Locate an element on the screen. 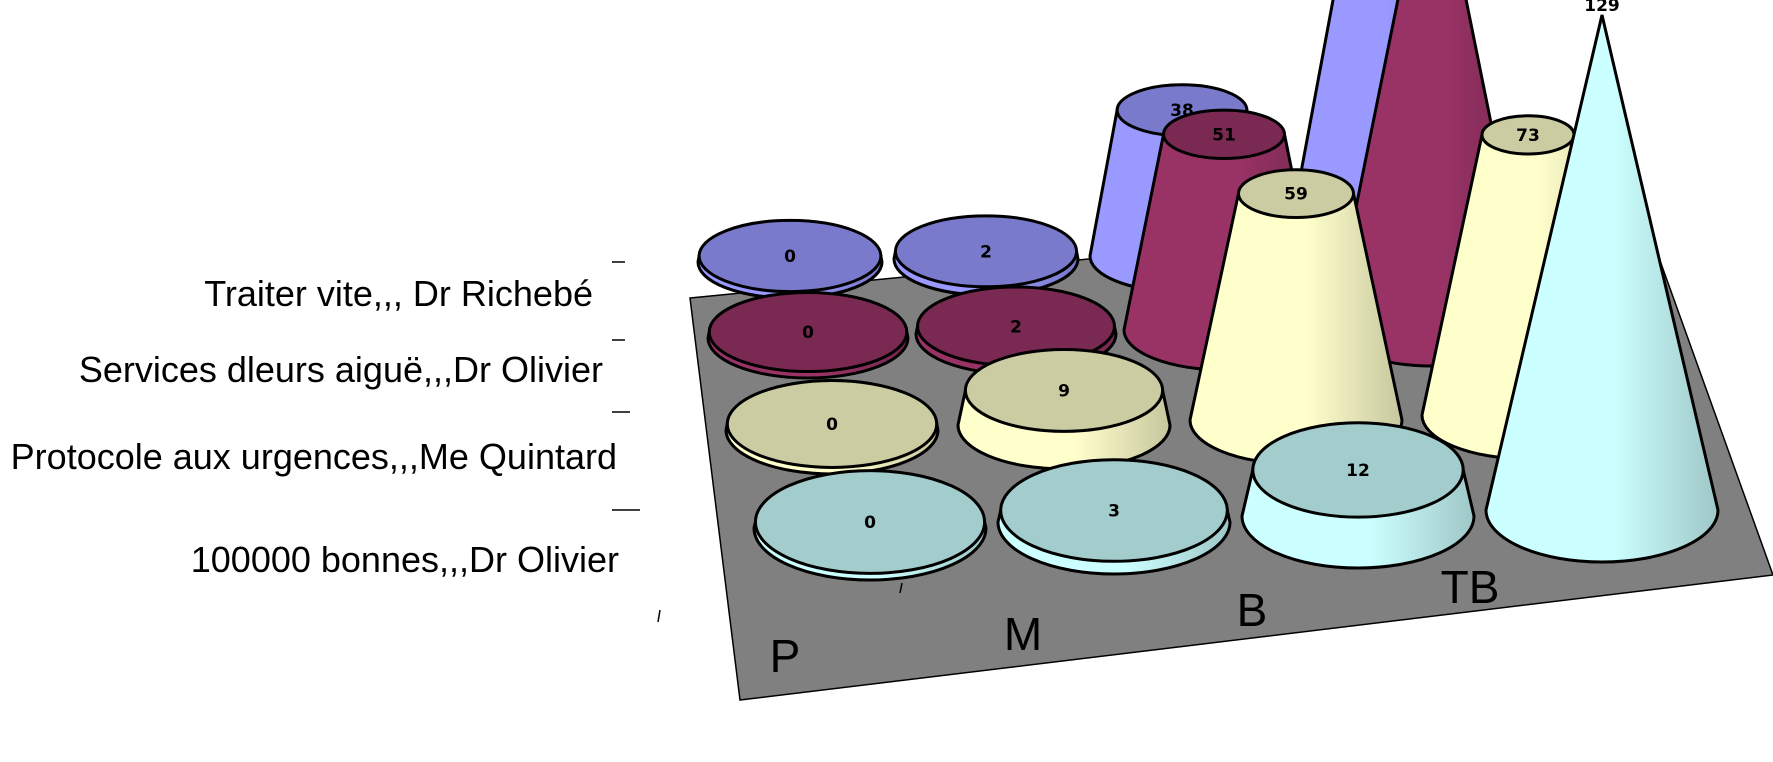 The image size is (1773, 762). series-label: Protocole aux urgences,,,Me Quintard is located at coordinates (314, 456).